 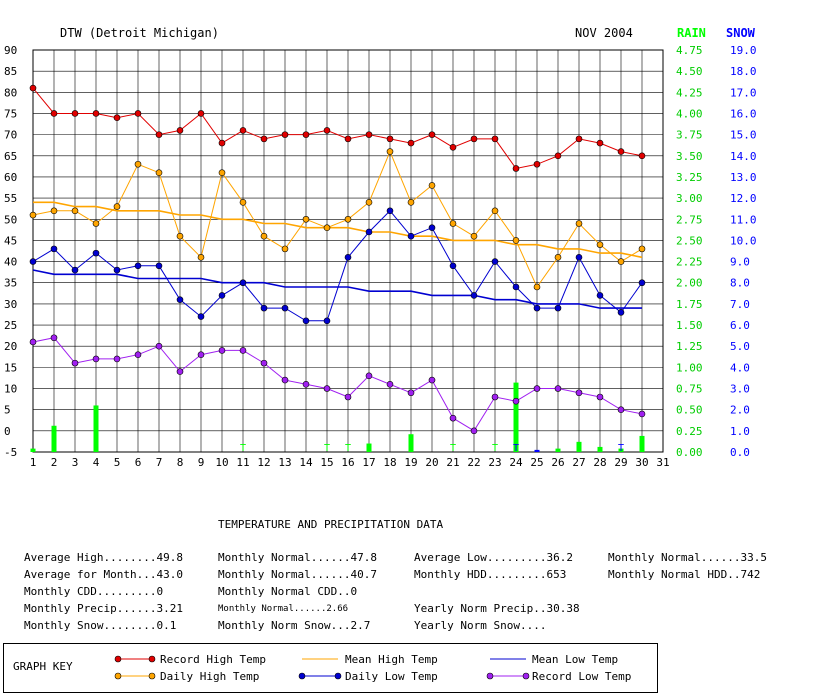 I want to click on snow-tick-label: 17.0, so click(x=743, y=92).